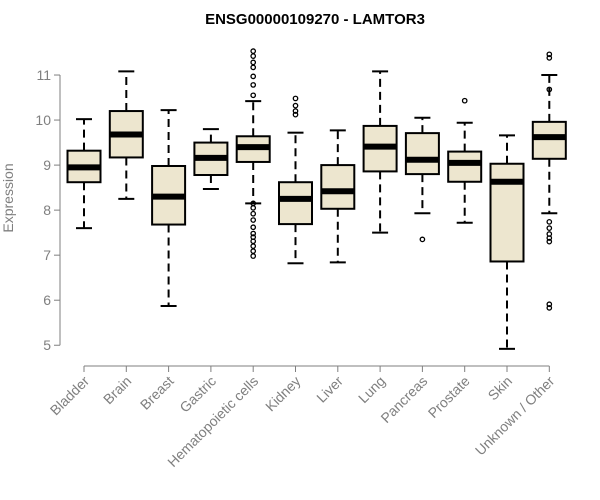 This screenshot has width=600, height=500. Describe the element at coordinates (403, 399) in the screenshot. I see `x-tick-label: Pancreas` at that location.